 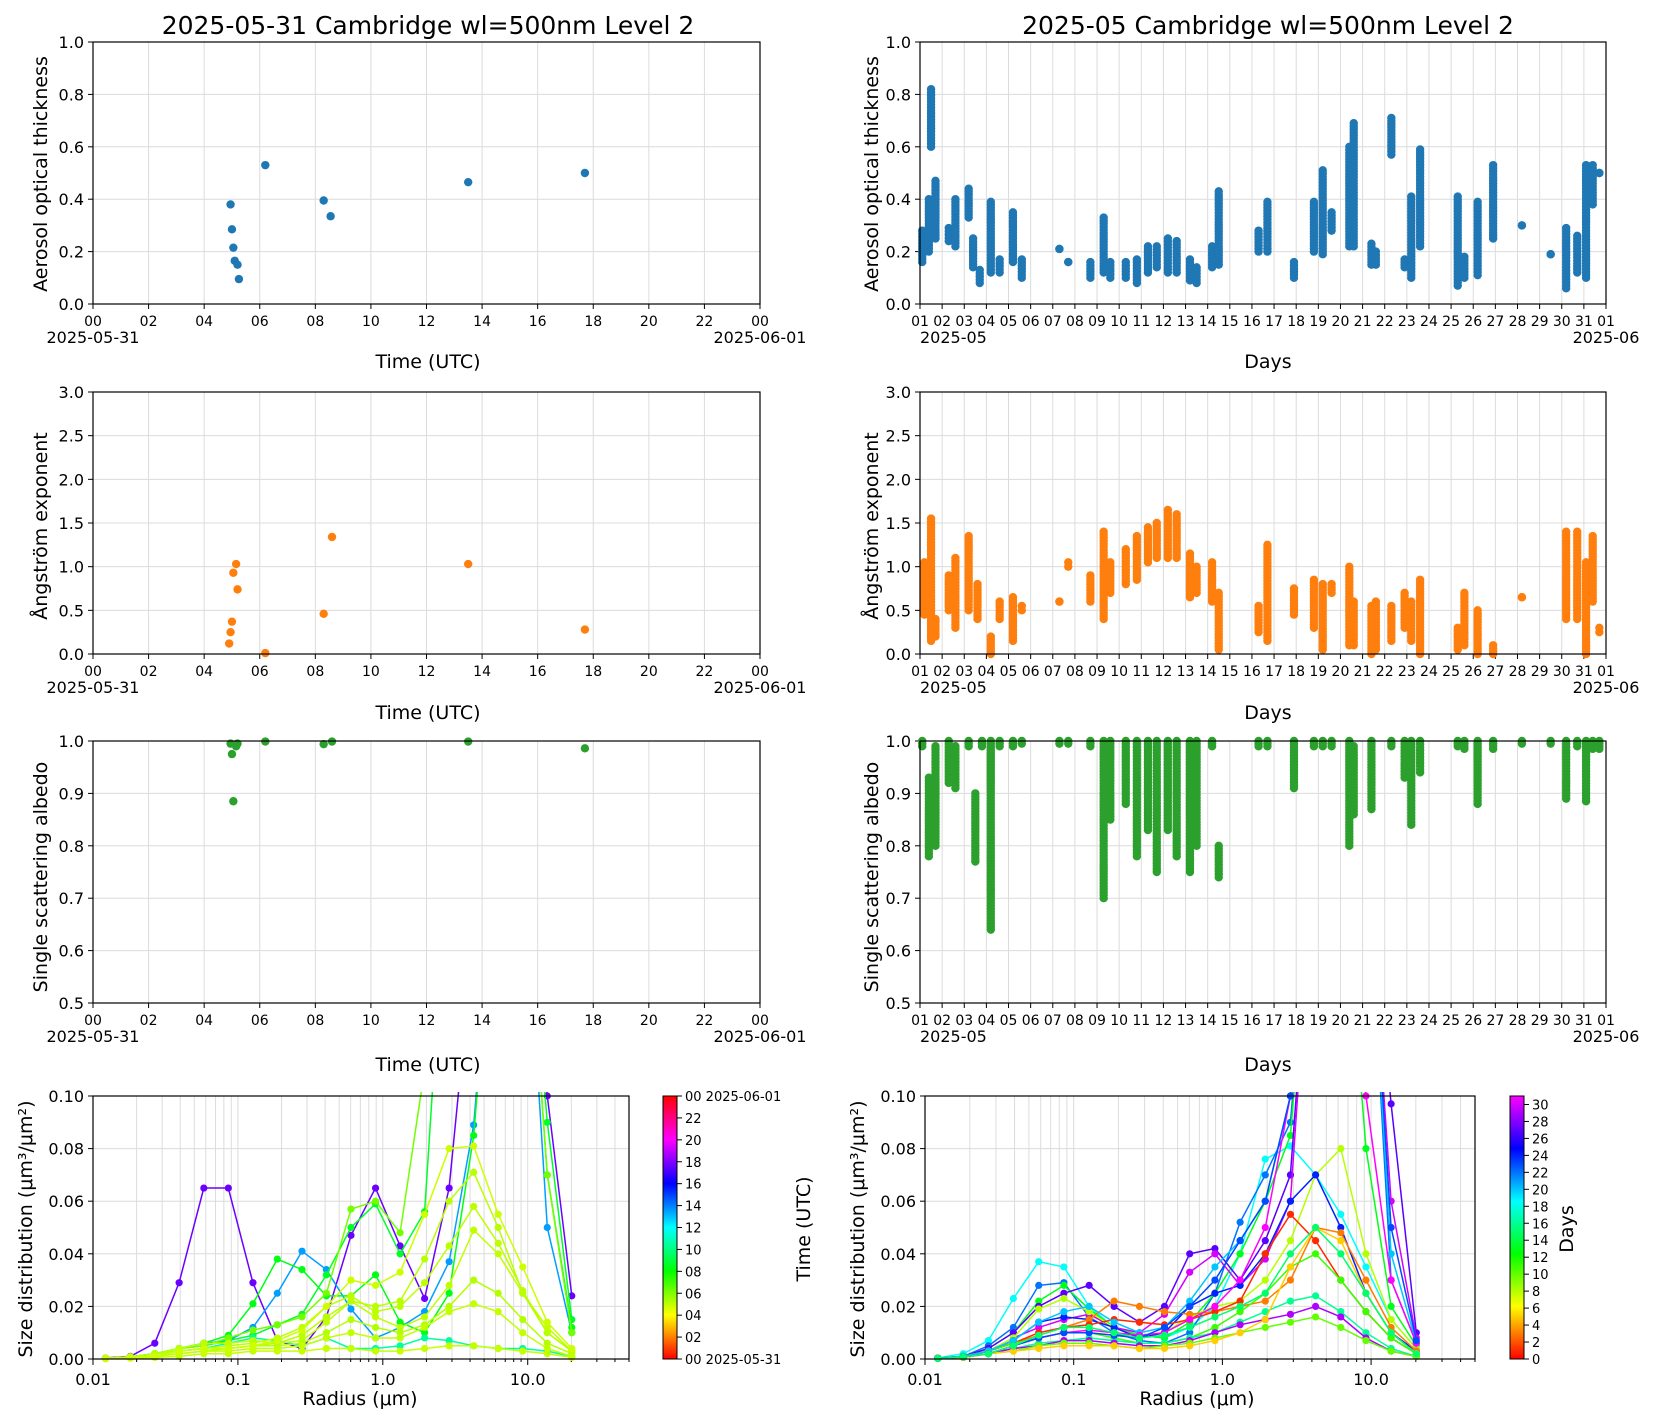 What do you see at coordinates (1119, 672) in the screenshot?
I see `monthly_ang-xtick: 10` at bounding box center [1119, 672].